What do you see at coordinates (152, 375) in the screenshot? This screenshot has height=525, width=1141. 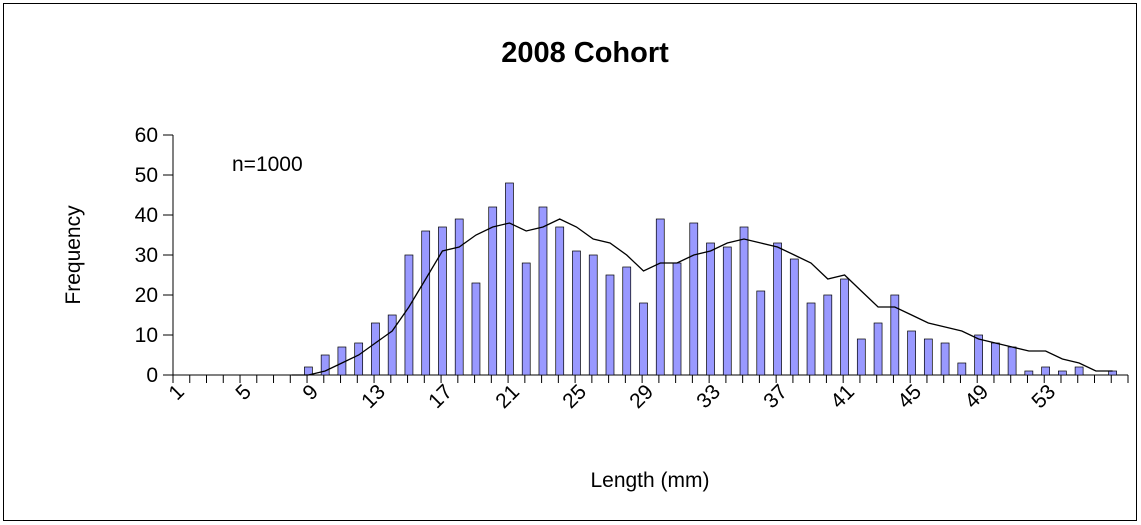 I see `y-tick-label: 0` at bounding box center [152, 375].